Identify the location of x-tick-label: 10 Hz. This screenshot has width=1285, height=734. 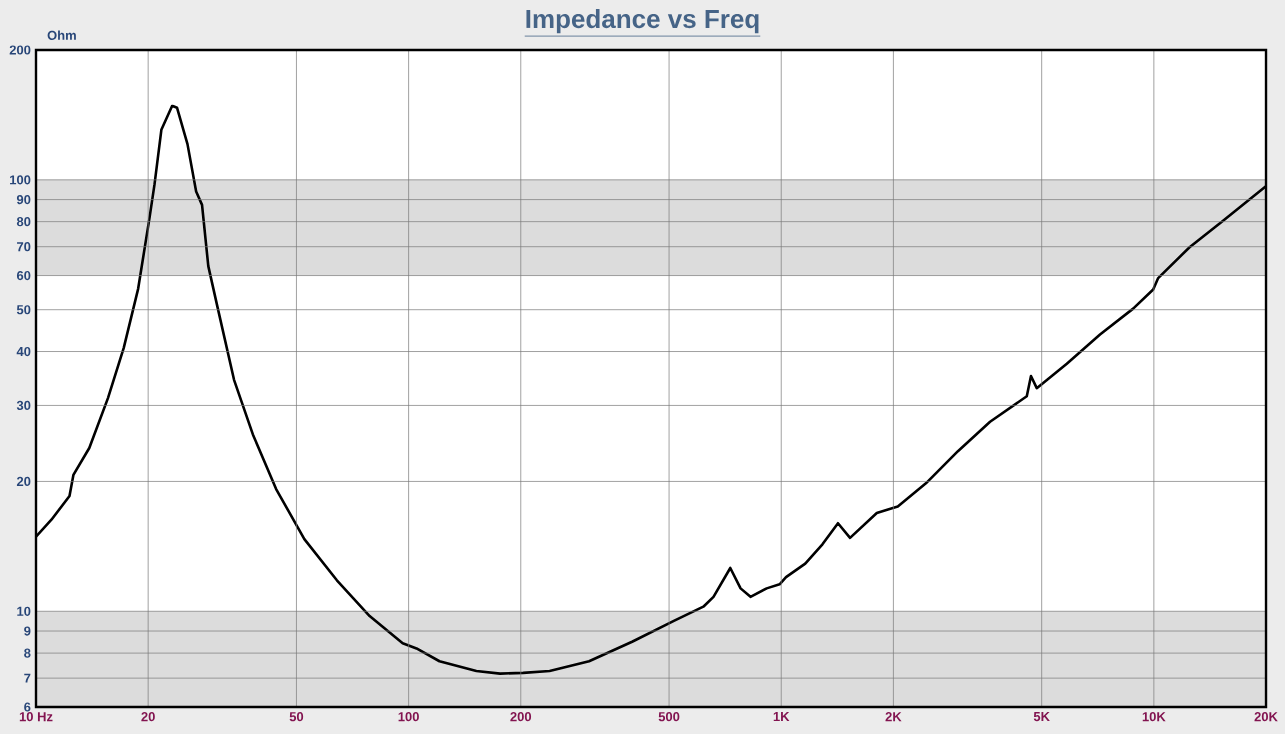
(36, 717).